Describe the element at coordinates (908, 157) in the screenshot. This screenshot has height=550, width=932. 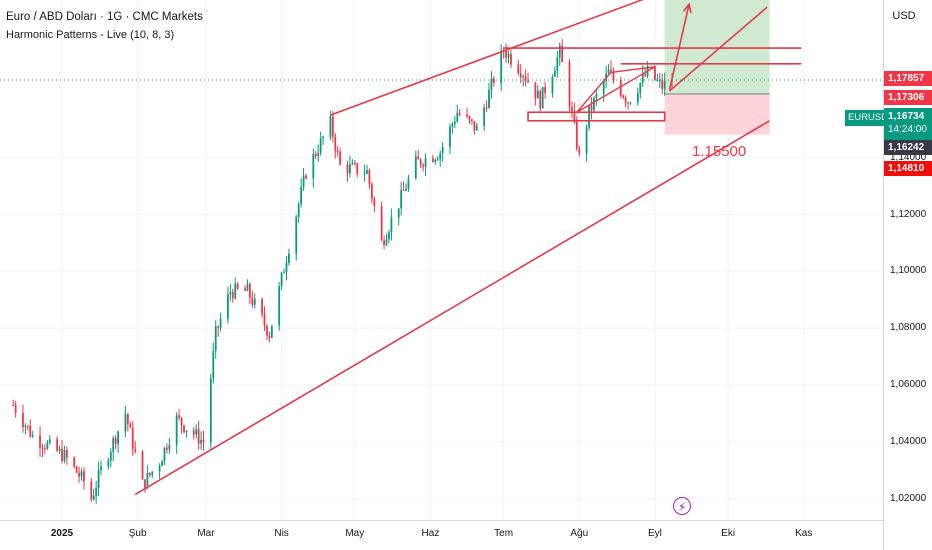
I see `y-tick-label: 1,14000` at that location.